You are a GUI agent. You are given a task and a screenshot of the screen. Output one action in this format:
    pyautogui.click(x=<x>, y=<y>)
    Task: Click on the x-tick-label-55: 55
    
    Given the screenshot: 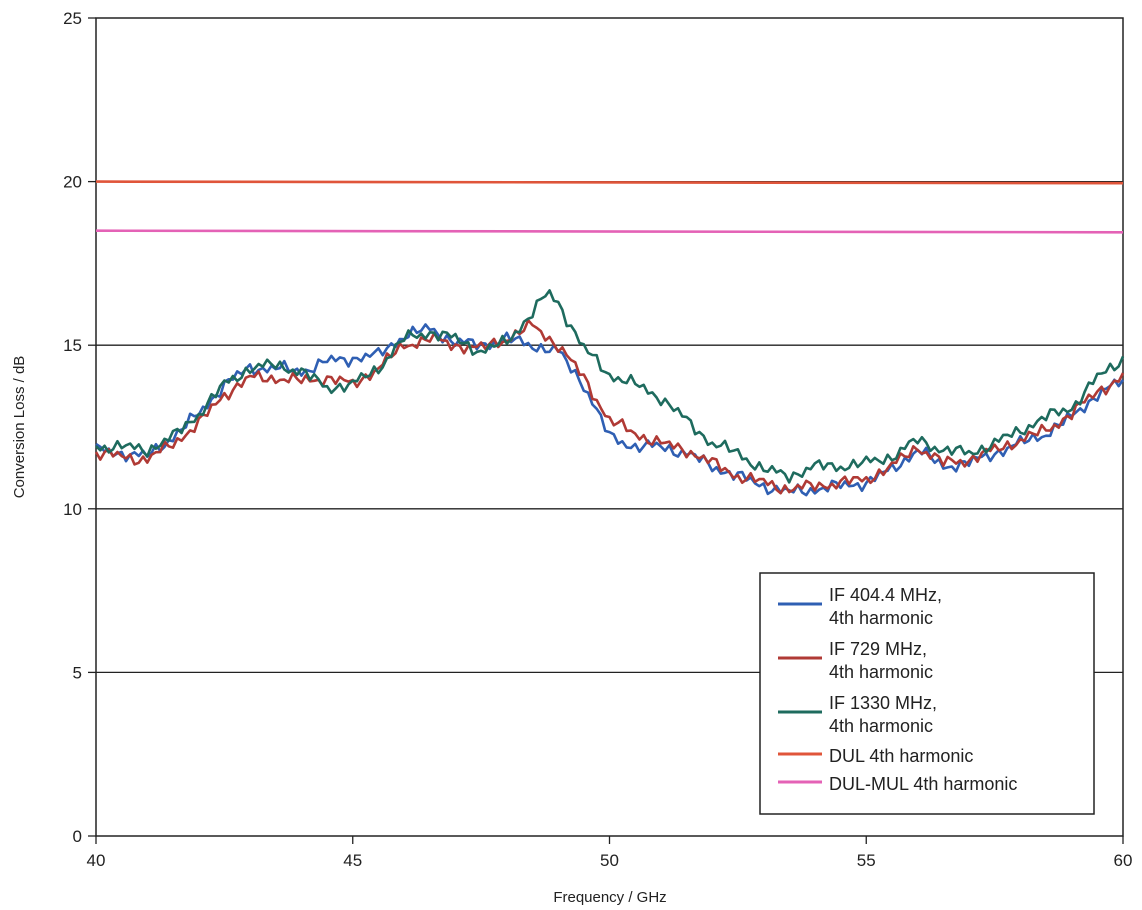 What is the action you would take?
    pyautogui.click(x=866, y=860)
    